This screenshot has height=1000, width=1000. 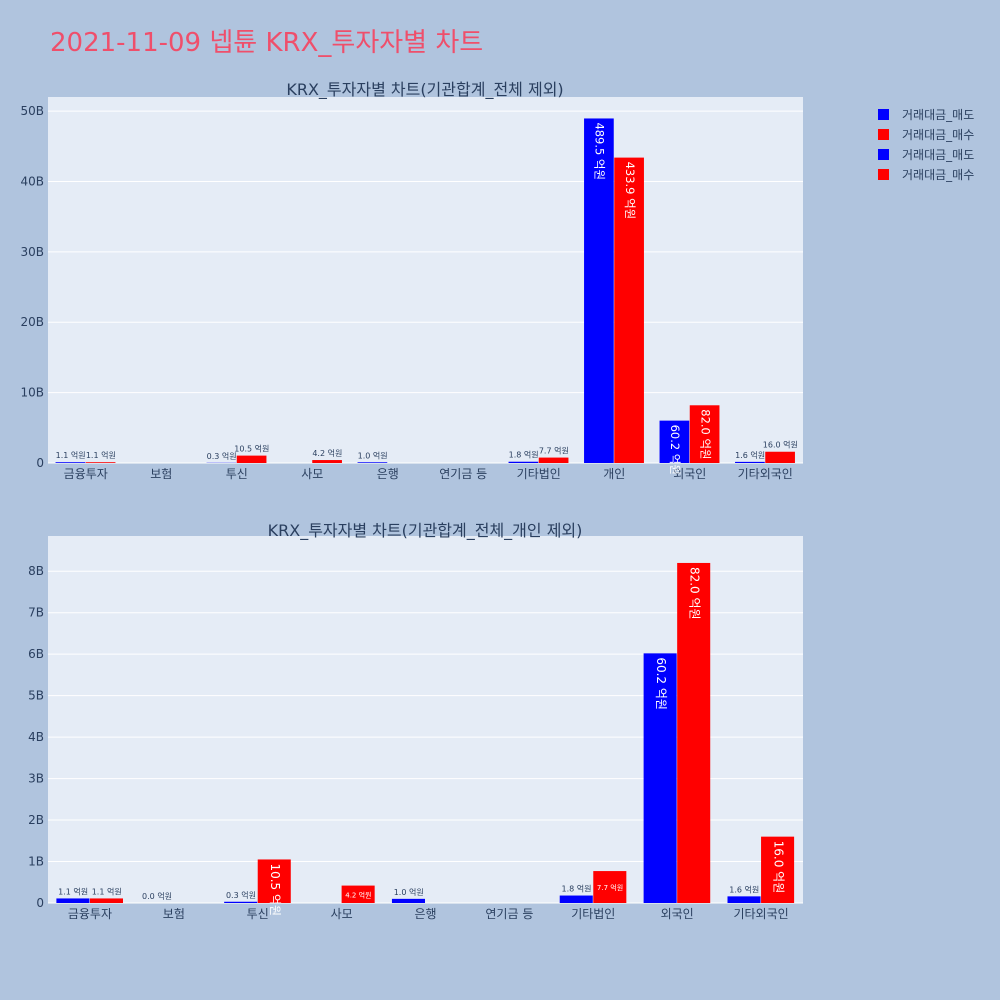 I want to click on y-tick-label: 6B, so click(x=36, y=654).